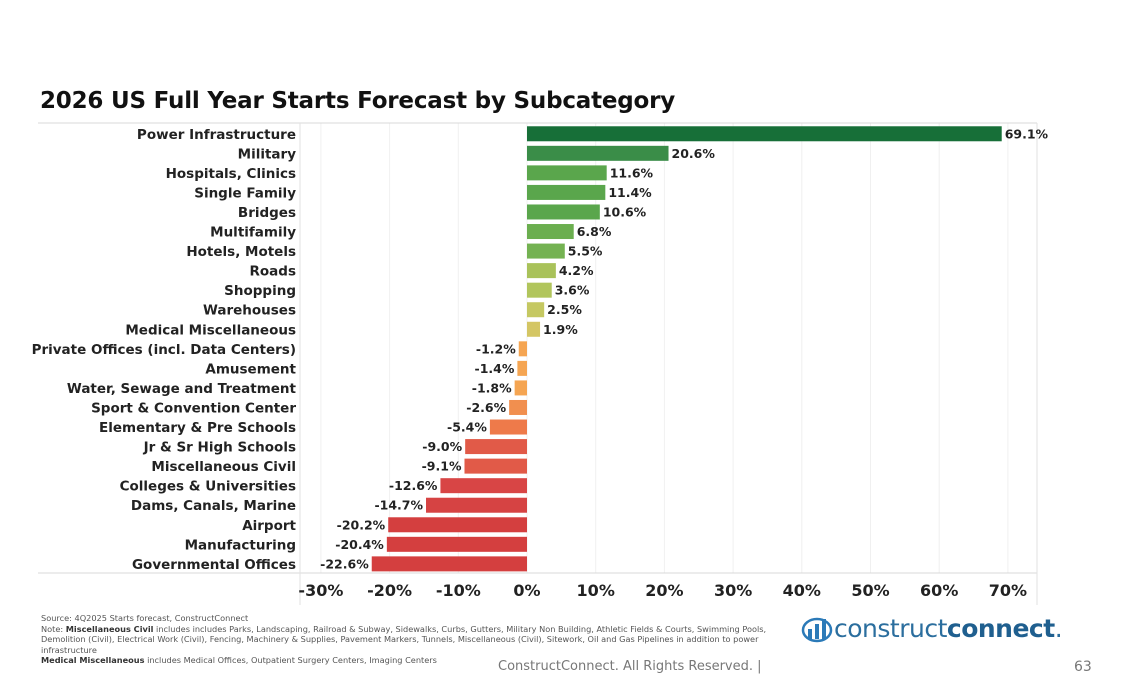  I want to click on data-label: 20.6%, so click(694, 153).